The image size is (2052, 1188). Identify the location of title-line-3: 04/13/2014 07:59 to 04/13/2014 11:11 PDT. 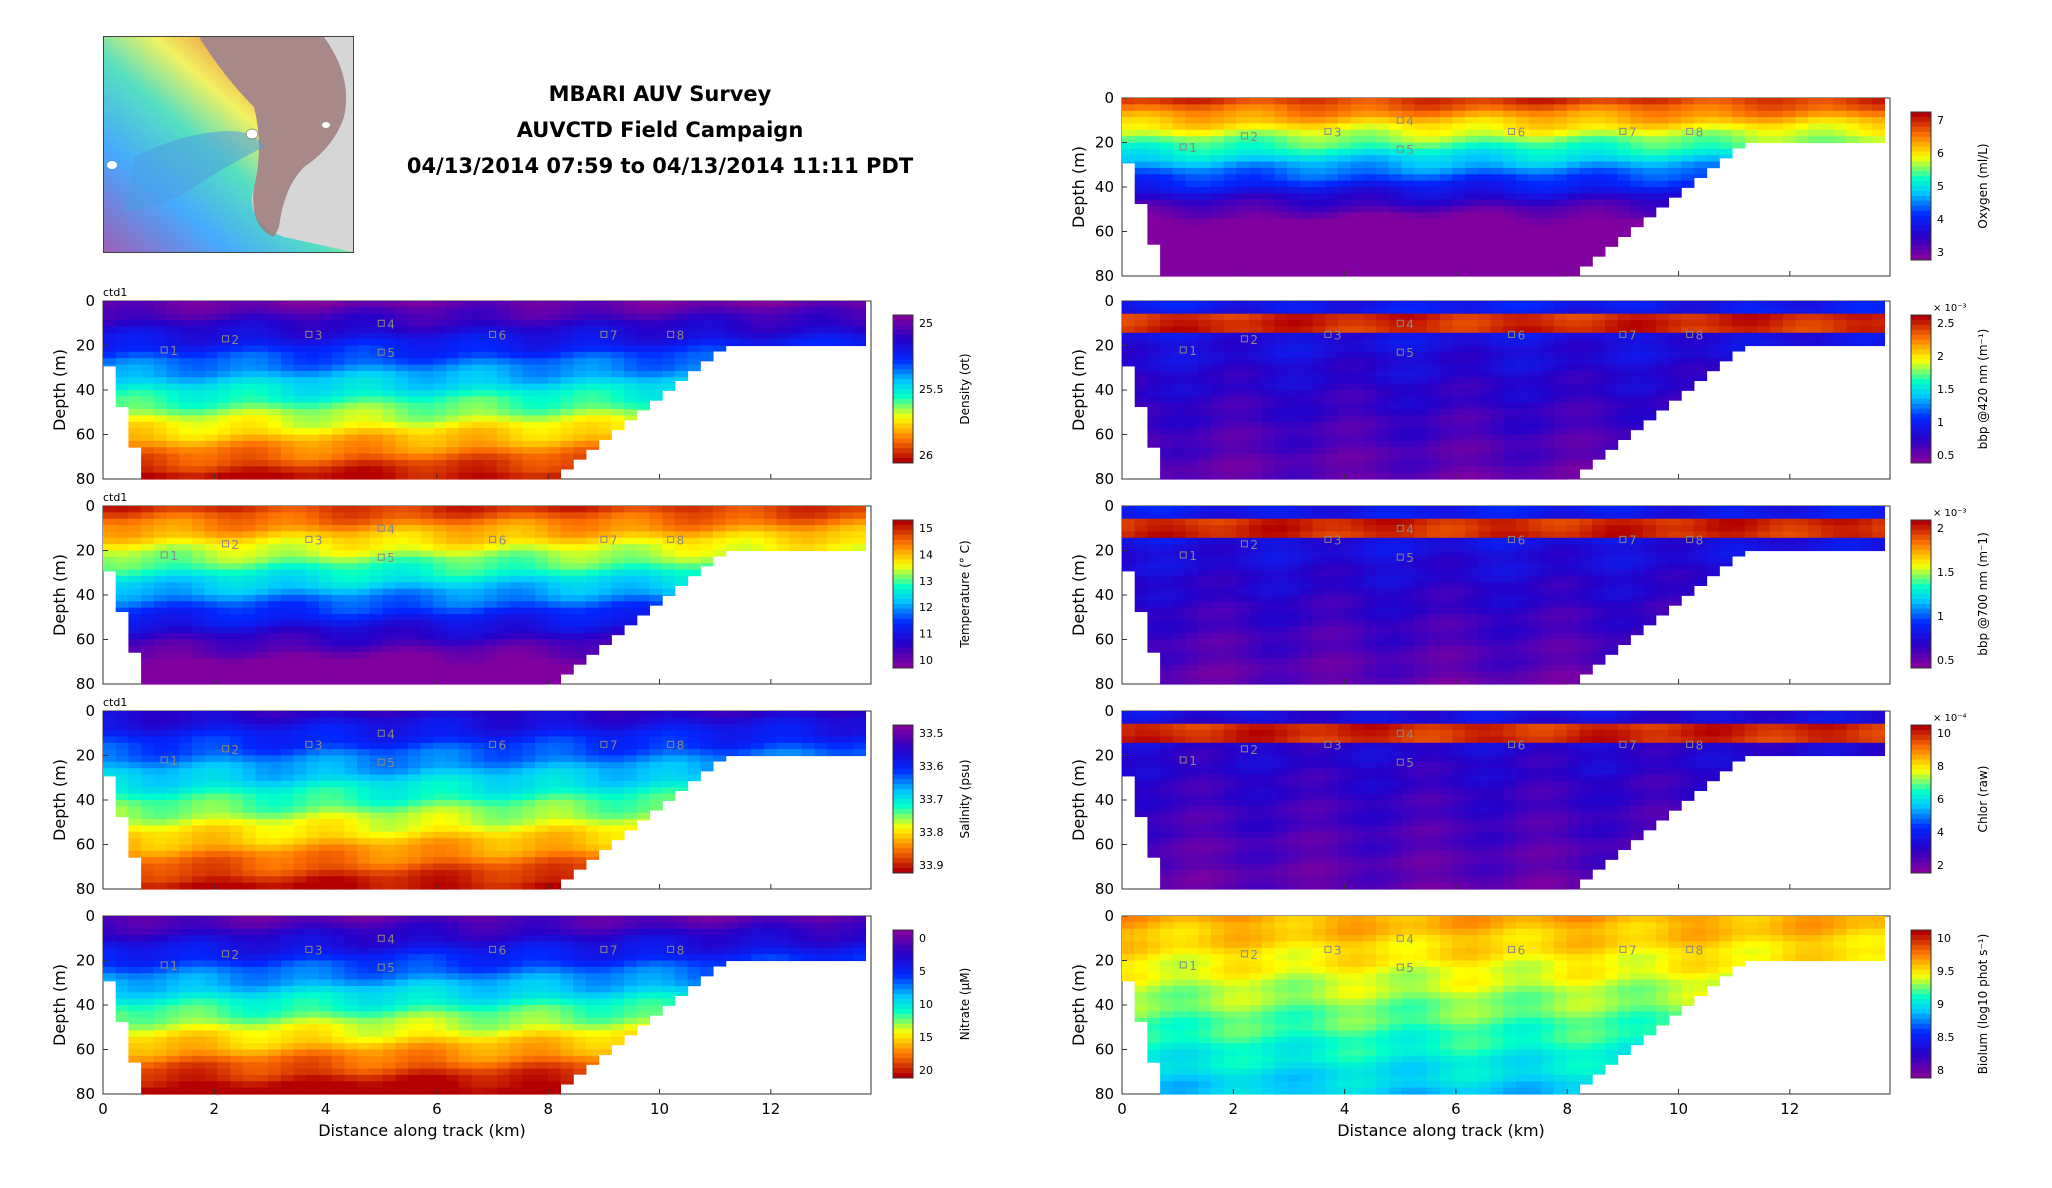
(660, 166).